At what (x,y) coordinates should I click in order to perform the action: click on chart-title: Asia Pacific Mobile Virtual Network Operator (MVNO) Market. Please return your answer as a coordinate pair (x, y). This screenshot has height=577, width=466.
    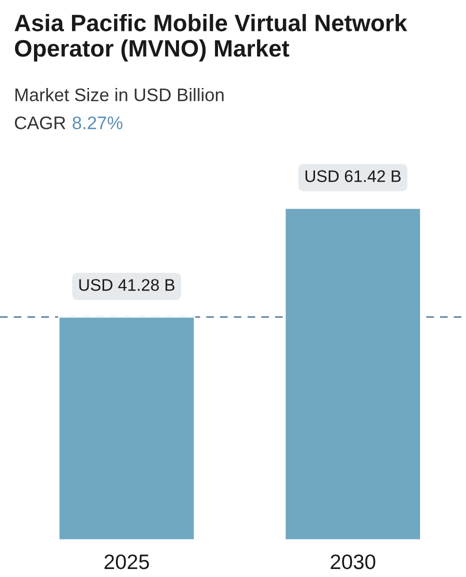
    Looking at the image, I should click on (211, 38).